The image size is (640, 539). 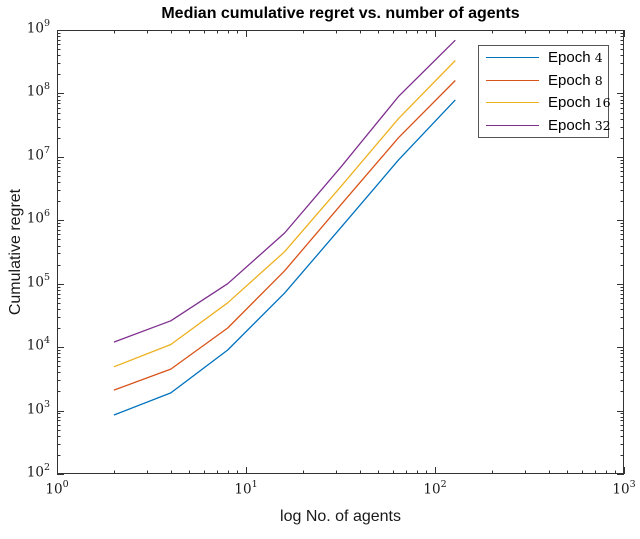 I want to click on y-tick-label: 10³, so click(x=38, y=408).